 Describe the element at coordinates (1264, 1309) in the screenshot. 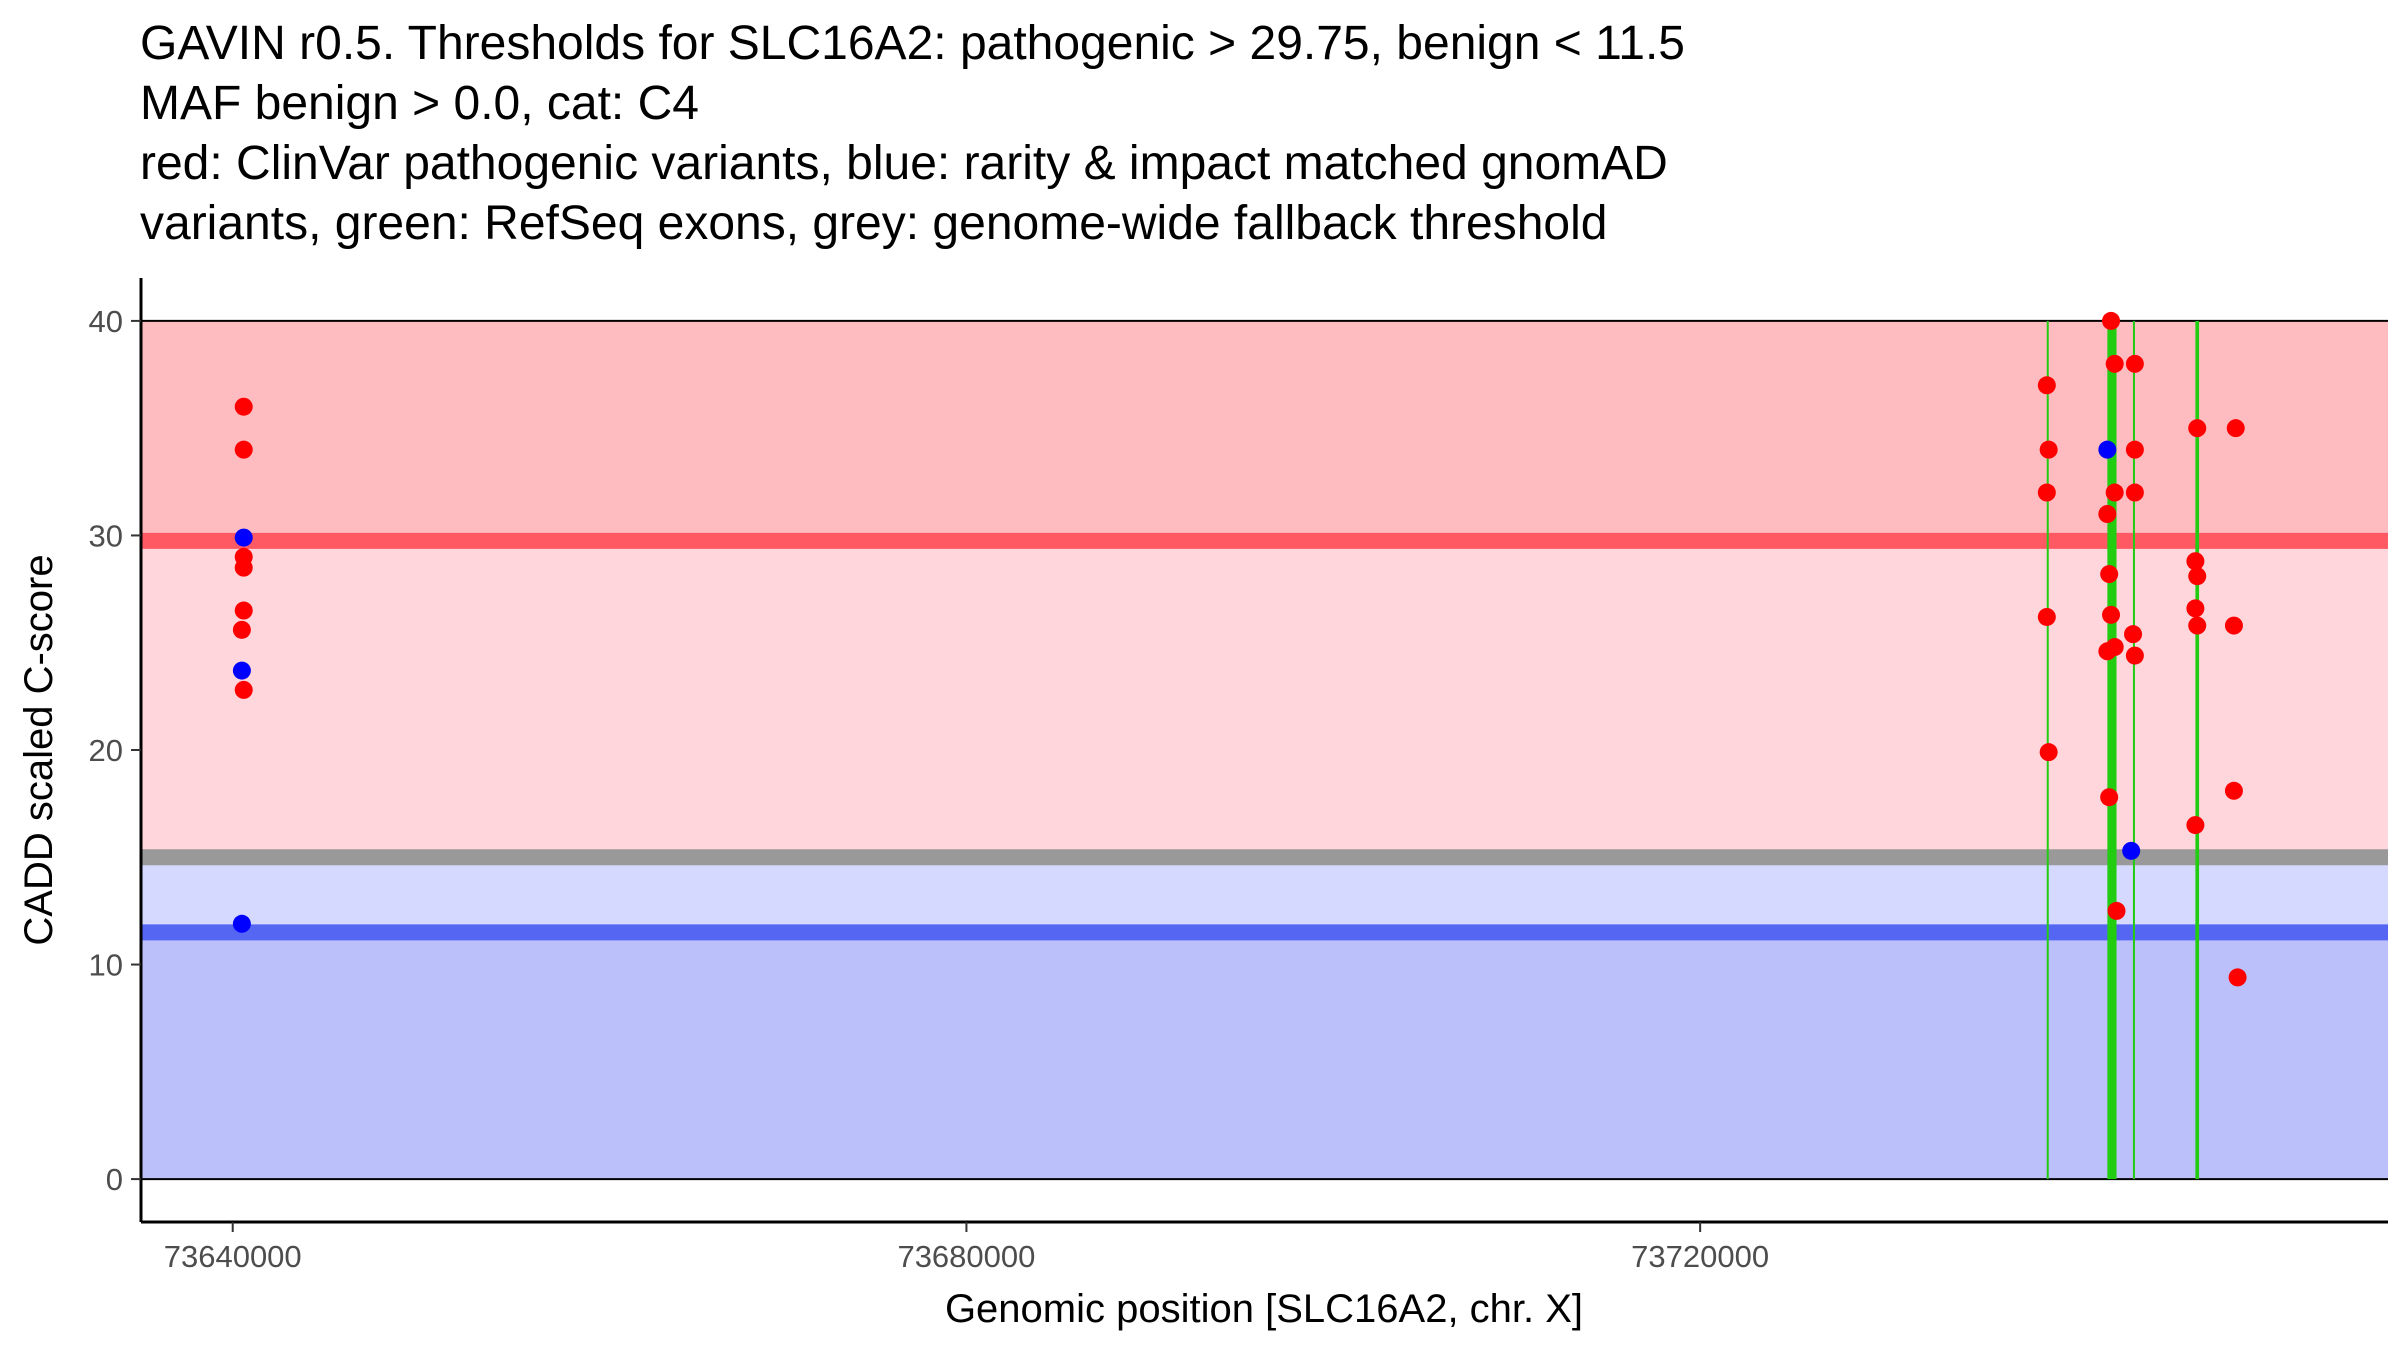

I see `x-axis-label: Genomic position [SLC16A2, chr. X]` at that location.